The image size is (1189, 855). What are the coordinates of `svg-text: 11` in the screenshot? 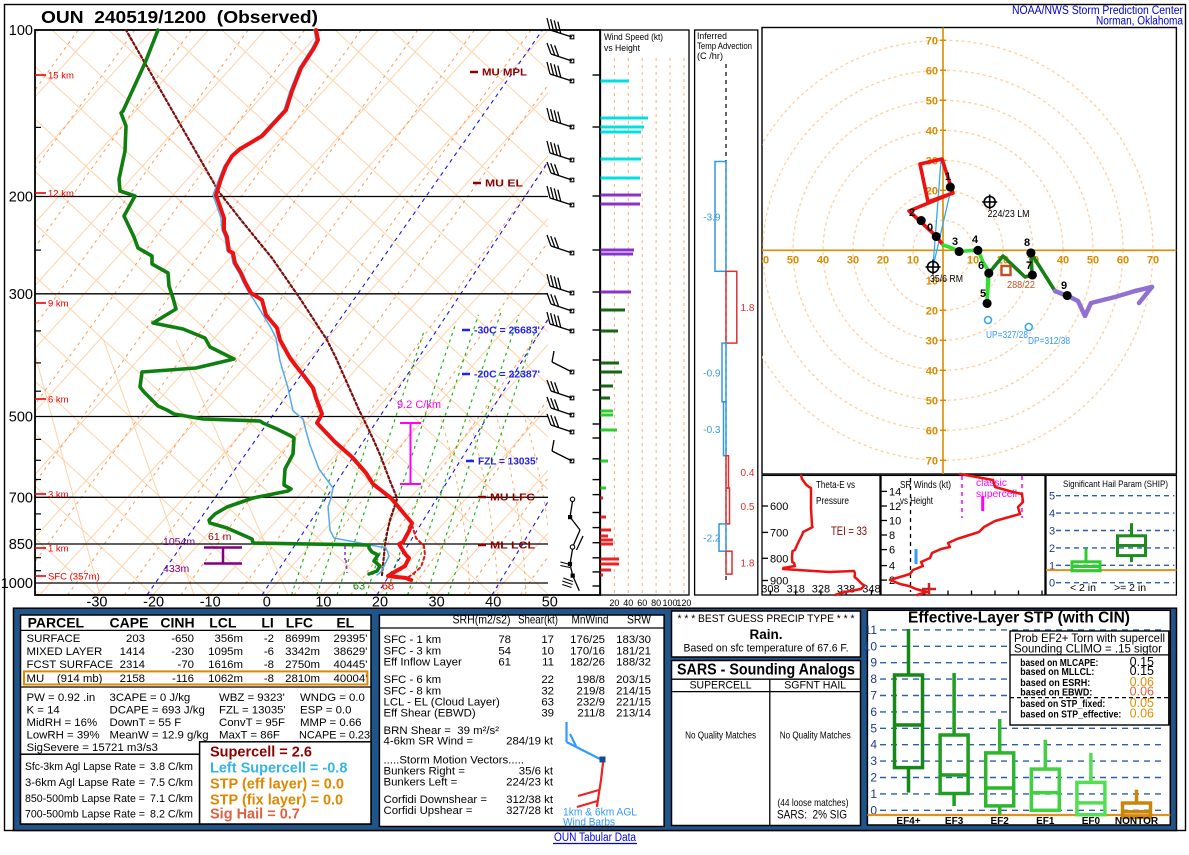 It's located at (871, 630).